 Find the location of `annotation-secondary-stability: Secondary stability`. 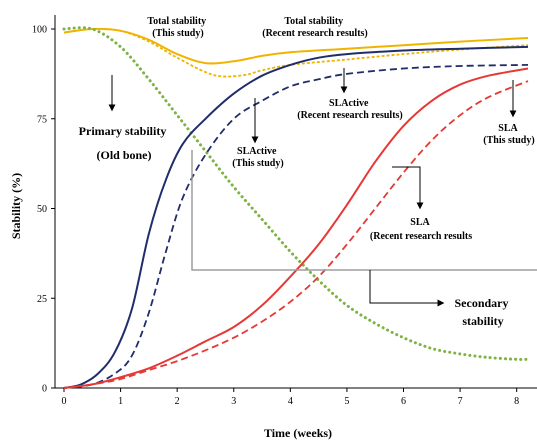

annotation-secondary-stability: Secondary stability is located at coordinates (483, 312).